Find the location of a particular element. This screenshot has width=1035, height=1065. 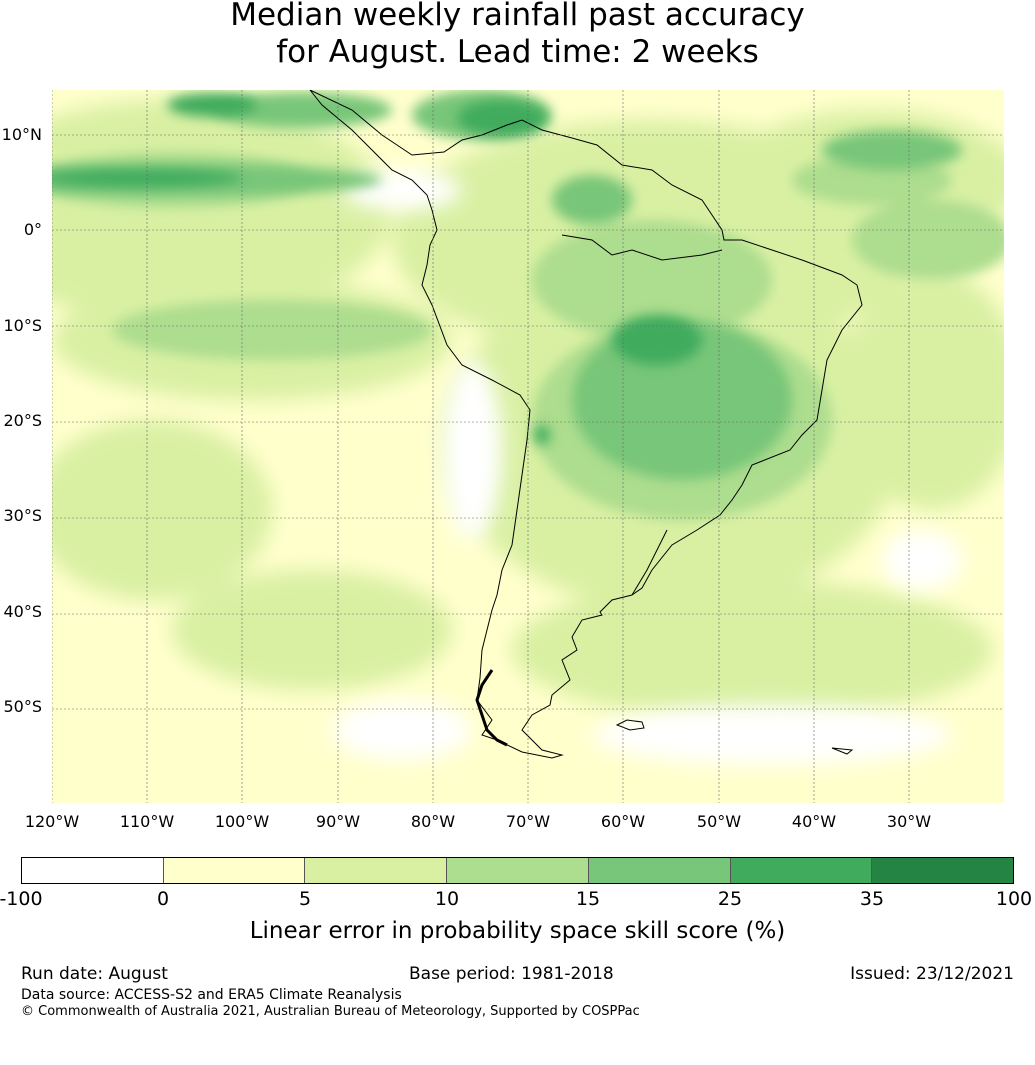

map-title-line2: for August. Lead time: 2 weeks is located at coordinates (517, 52).